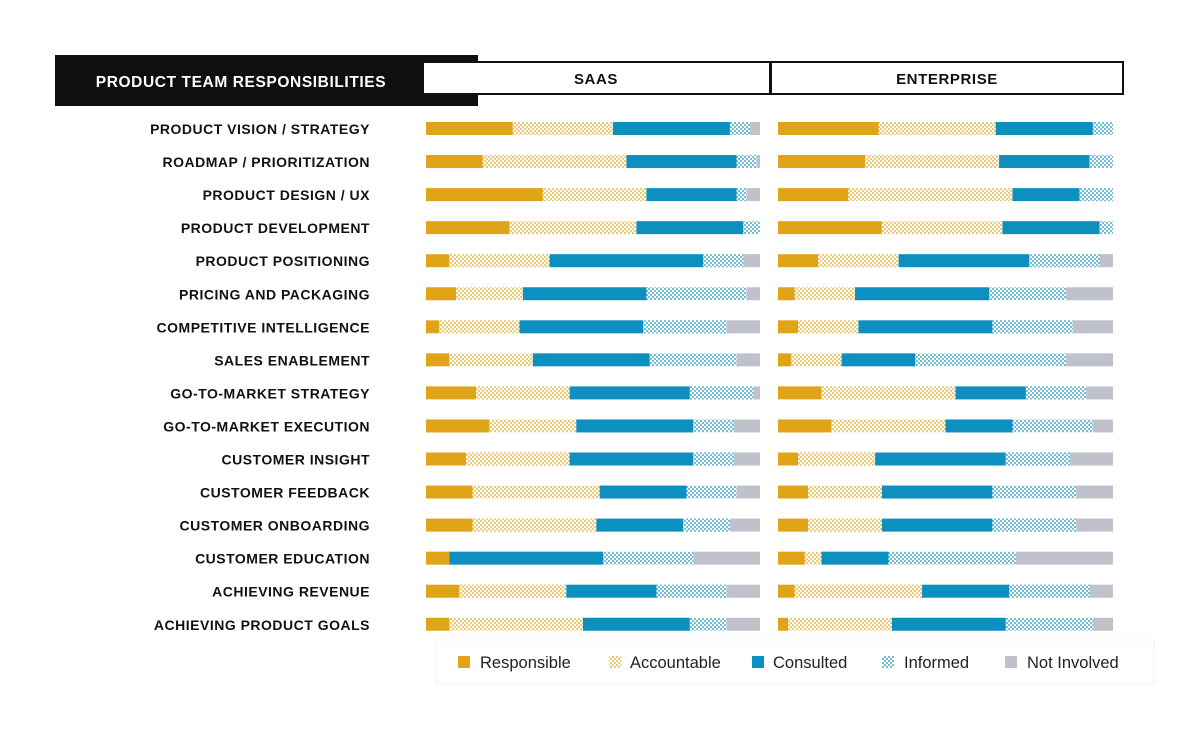  Describe the element at coordinates (287, 195) in the screenshot. I see `row-label-product-design-ux: PRODUCT DESIGN / UX` at that location.